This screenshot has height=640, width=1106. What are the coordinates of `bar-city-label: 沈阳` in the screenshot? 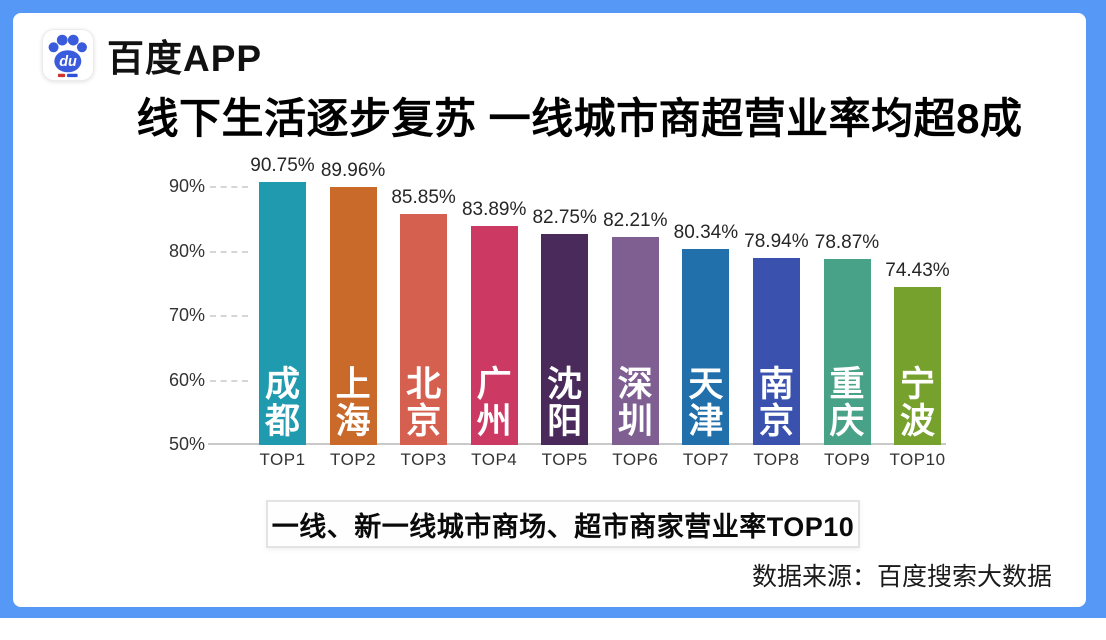 It's located at (565, 402).